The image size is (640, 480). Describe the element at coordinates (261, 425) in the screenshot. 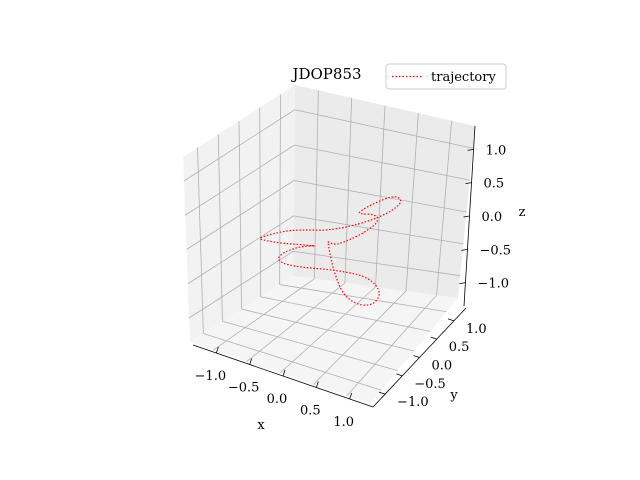

I see `x-axis-label: x` at that location.